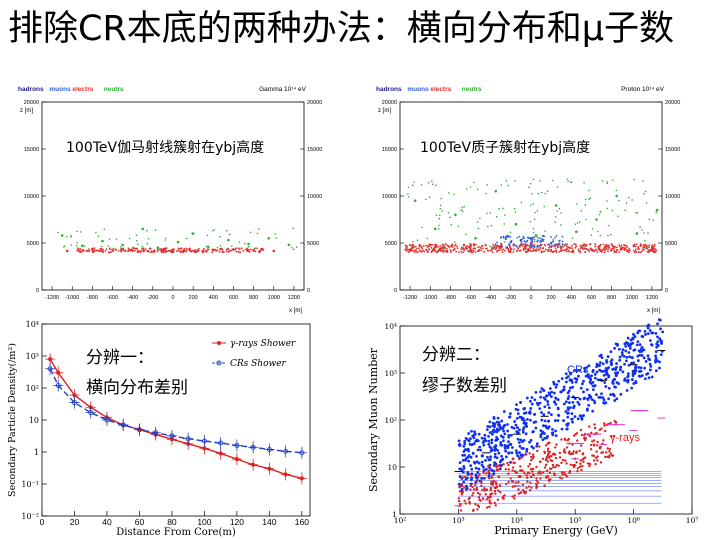  What do you see at coordinates (400, 520) in the screenshot?
I see `x-tick-label: 10²` at bounding box center [400, 520].